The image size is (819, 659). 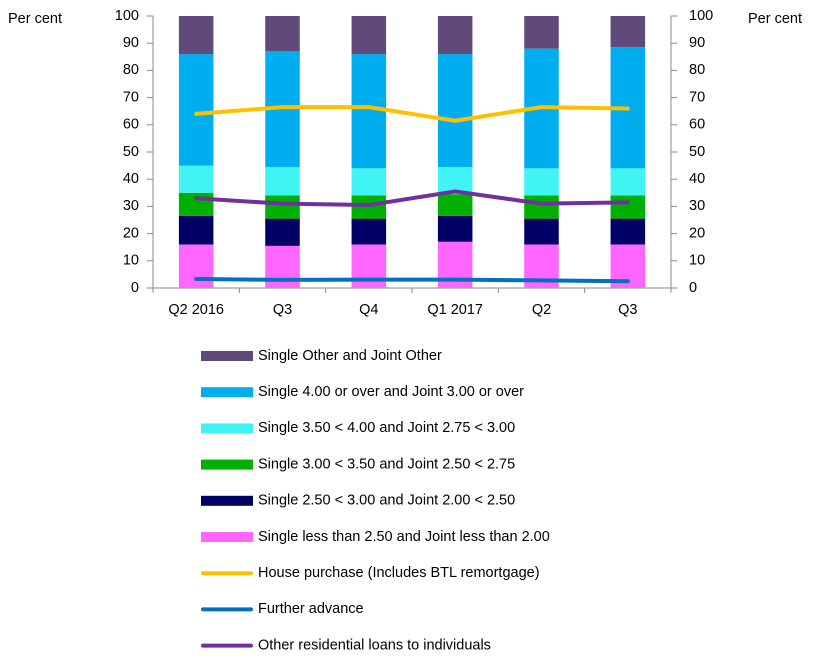 I want to click on x-tick-label: Q4, so click(x=368, y=310).